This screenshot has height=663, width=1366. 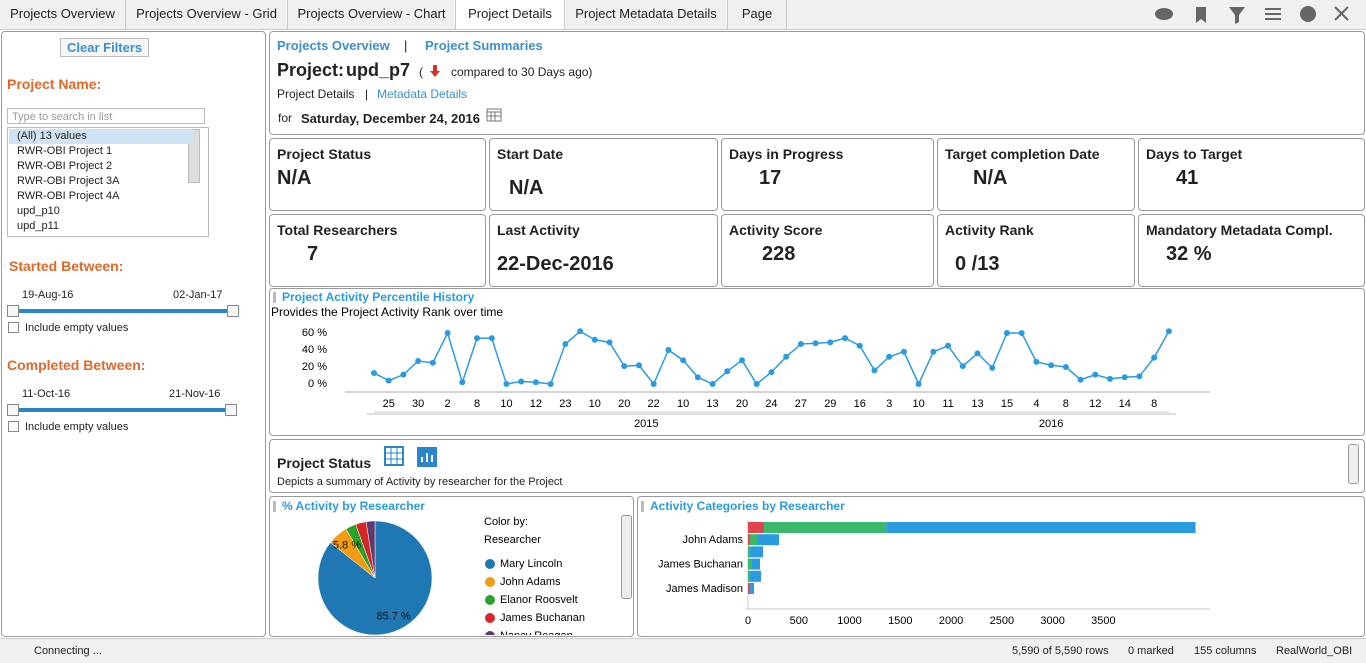 I want to click on project-name: upd_p7, so click(x=378, y=70).